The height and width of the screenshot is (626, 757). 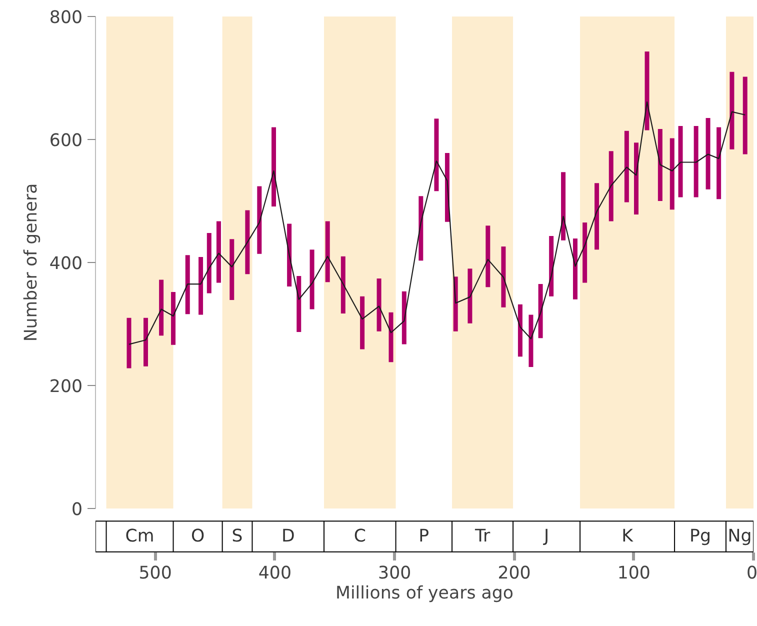 I want to click on band-label: Cm, so click(x=139, y=536).